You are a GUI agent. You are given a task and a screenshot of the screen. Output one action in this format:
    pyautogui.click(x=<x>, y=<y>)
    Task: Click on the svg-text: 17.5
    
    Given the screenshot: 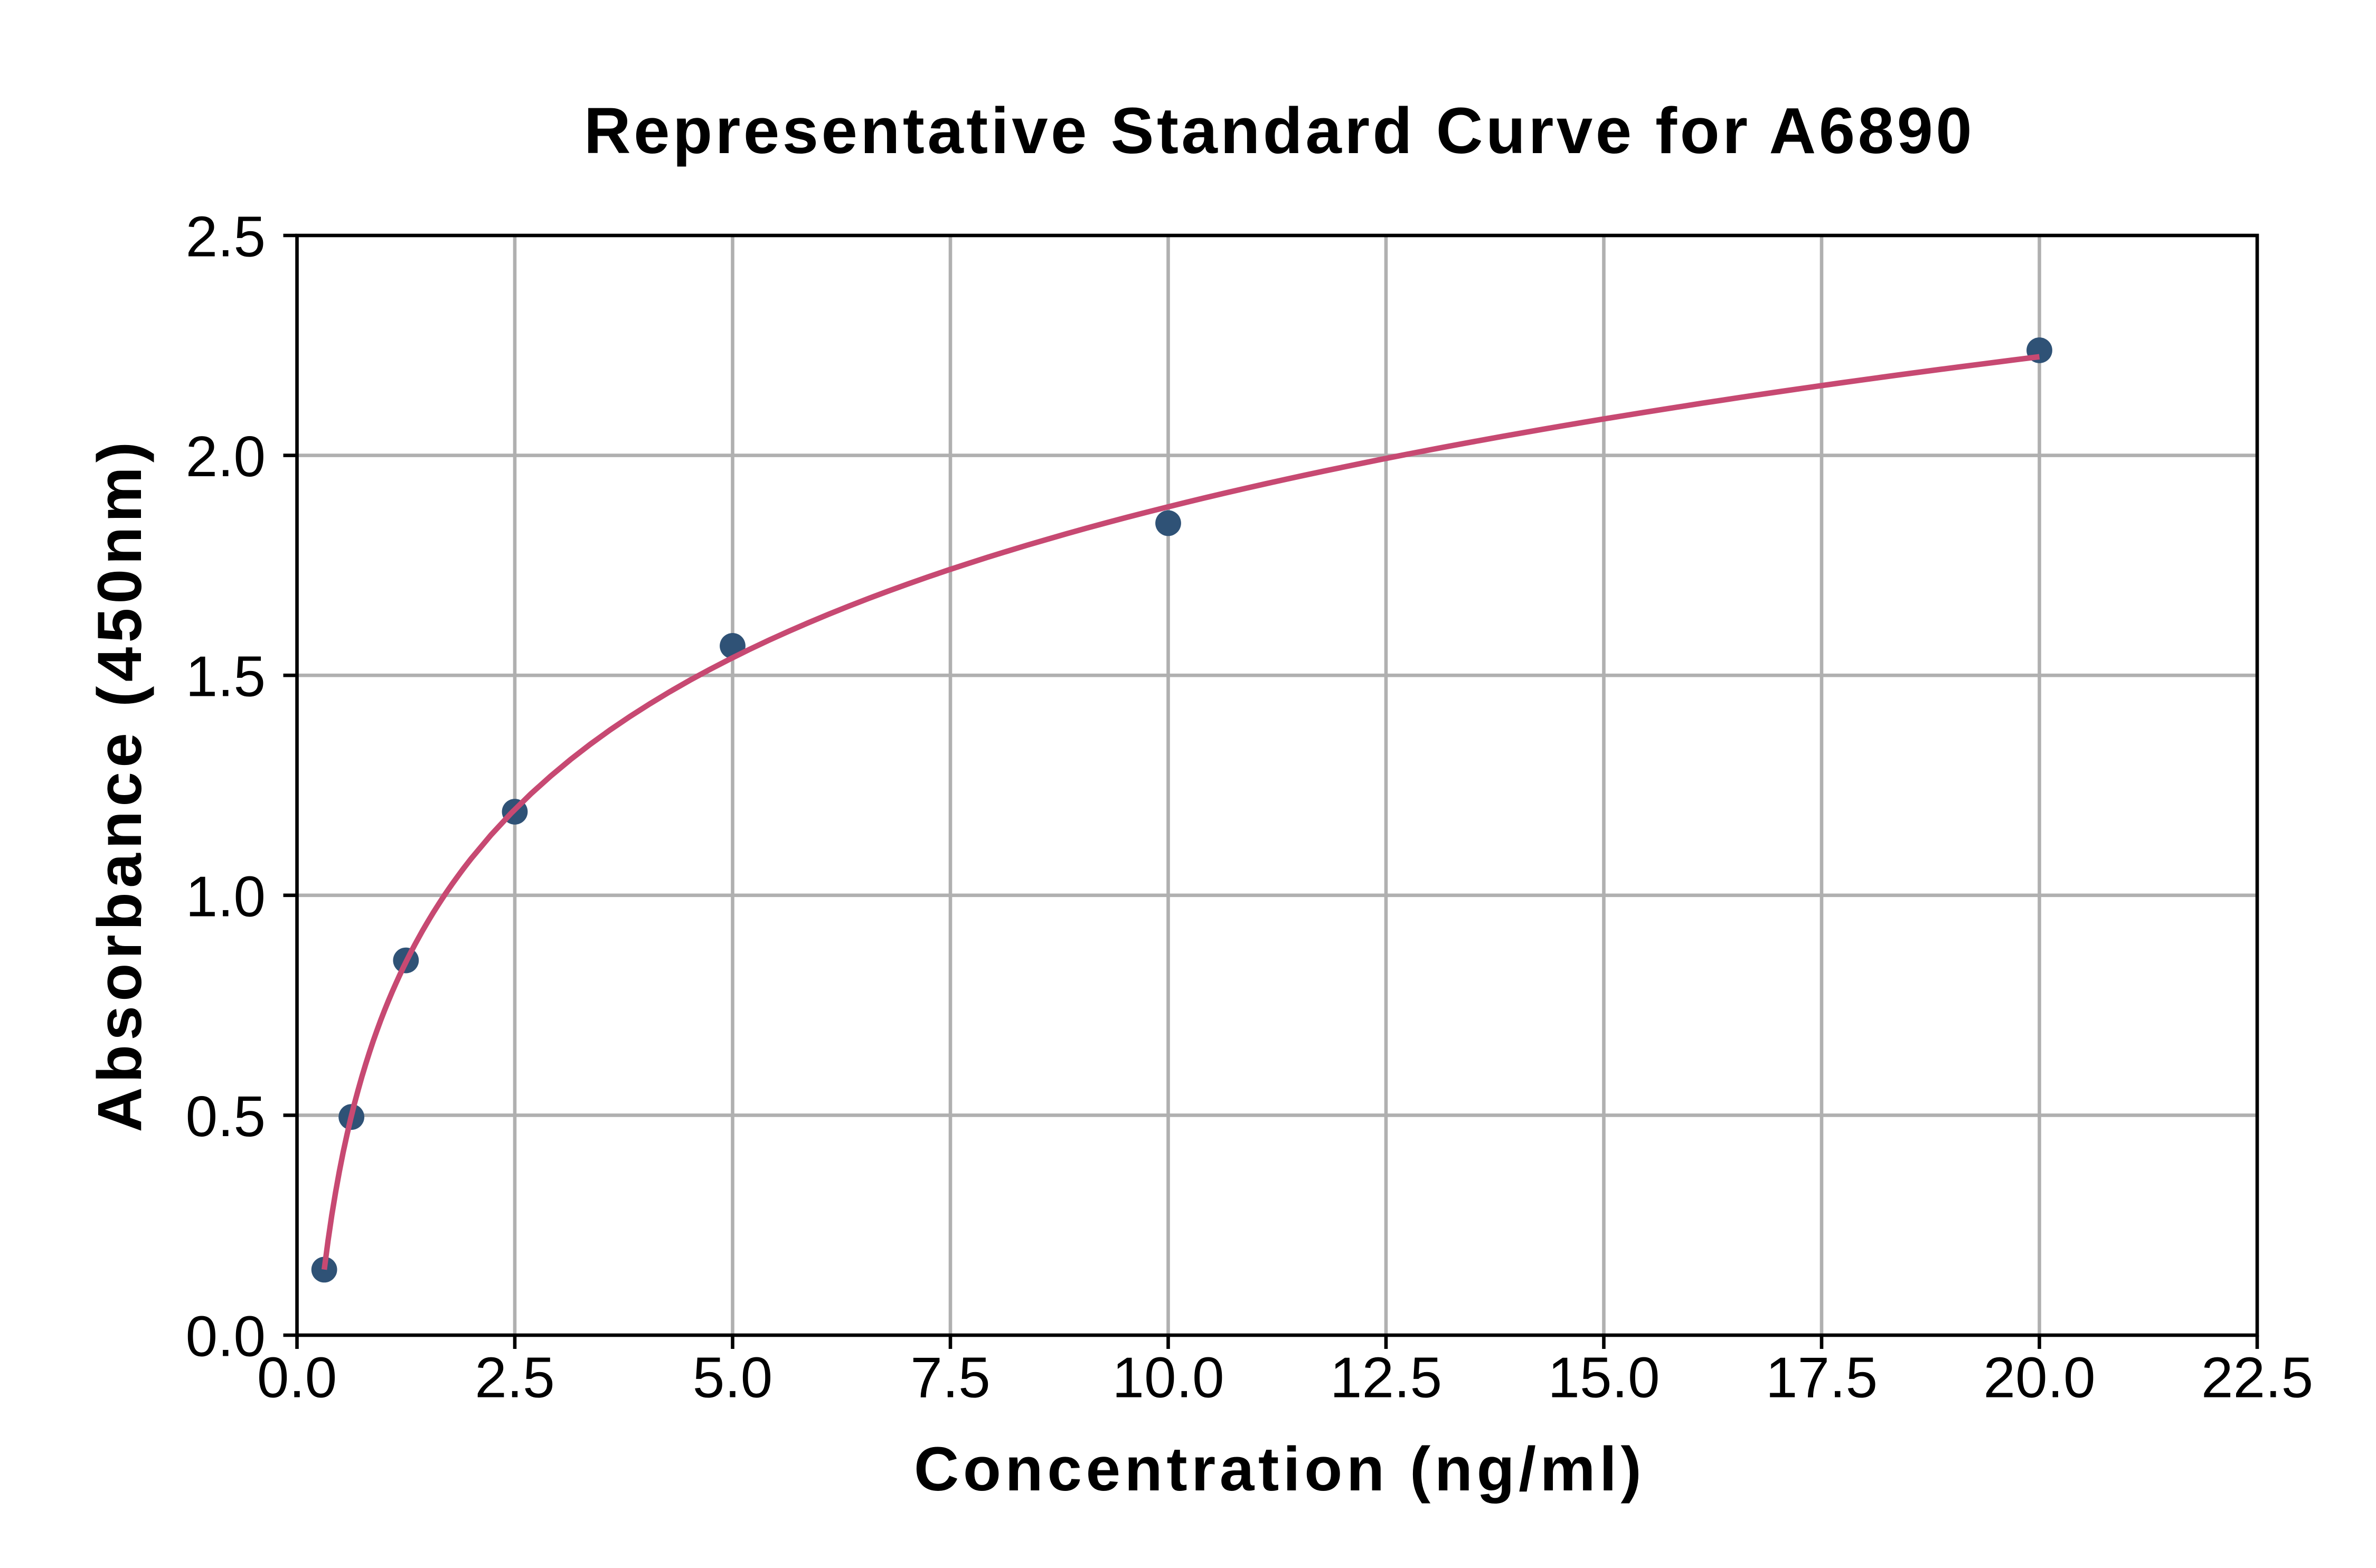 What is the action you would take?
    pyautogui.click(x=1822, y=1378)
    